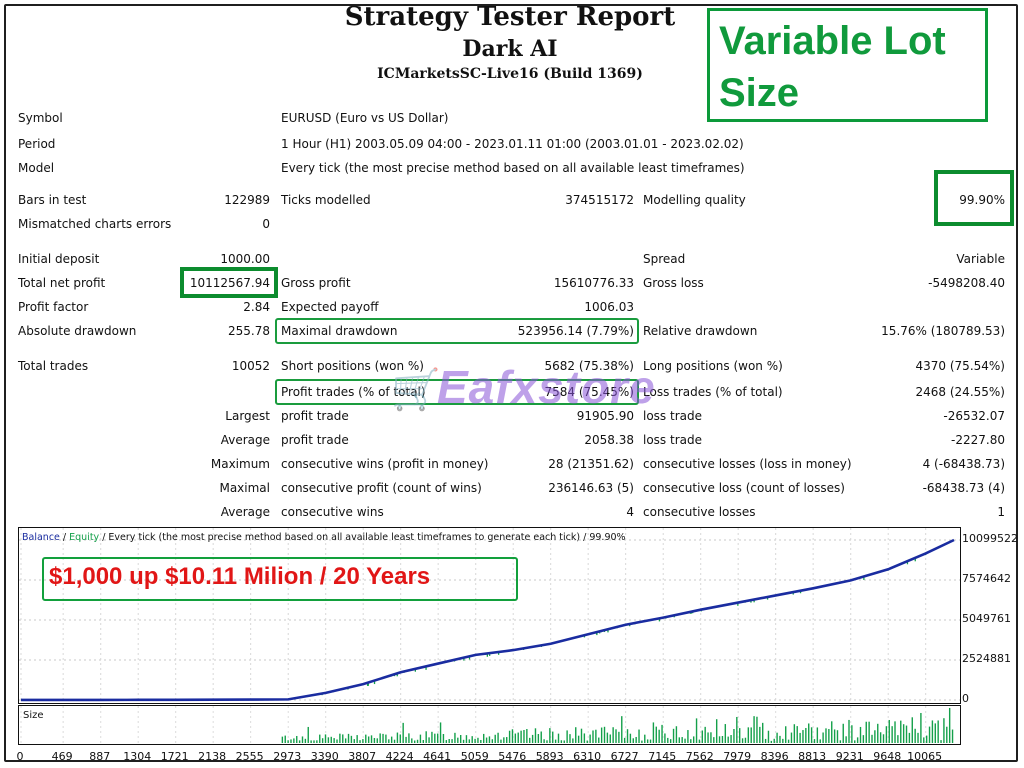  What do you see at coordinates (287, 756) in the screenshot?
I see `x-tick-label: 2973` at bounding box center [287, 756].